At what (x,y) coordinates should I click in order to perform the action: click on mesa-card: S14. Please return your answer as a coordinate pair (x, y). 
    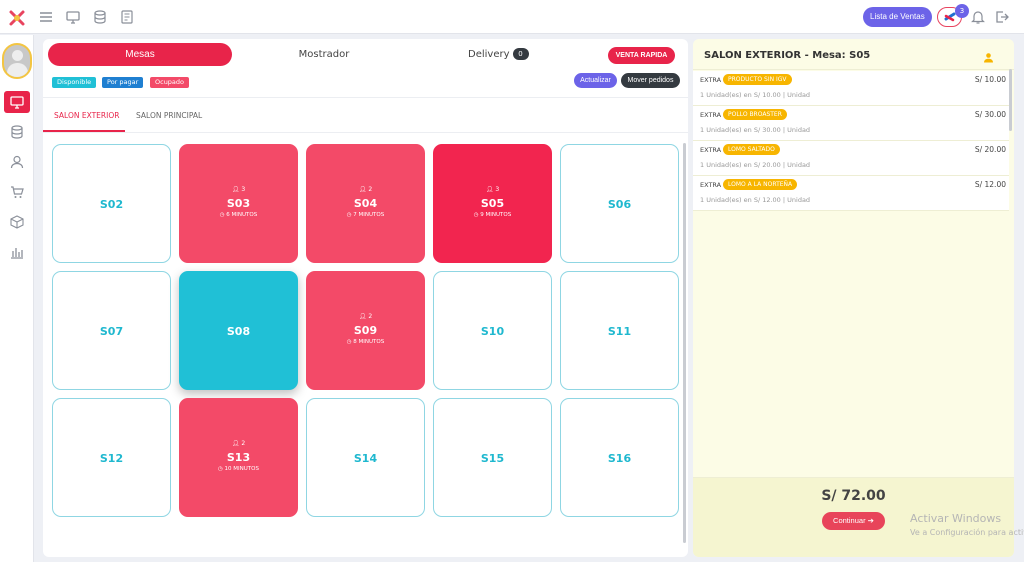
    Looking at the image, I should click on (365, 457).